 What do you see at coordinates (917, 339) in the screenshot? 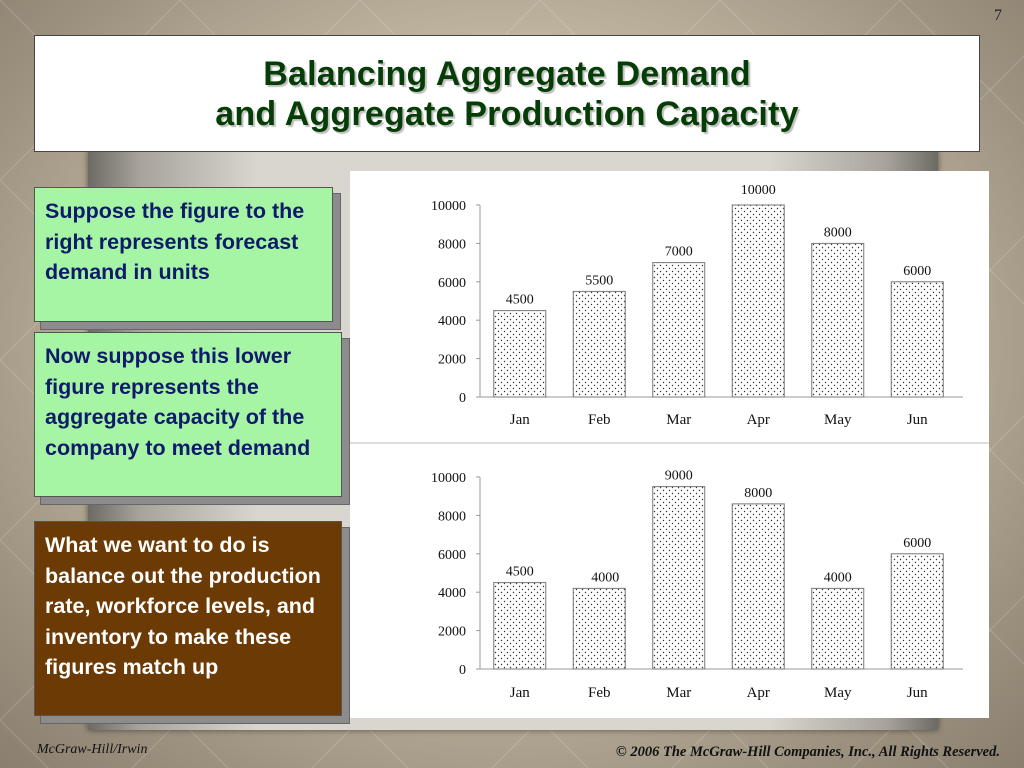
I see `chart-1-bar-jun` at bounding box center [917, 339].